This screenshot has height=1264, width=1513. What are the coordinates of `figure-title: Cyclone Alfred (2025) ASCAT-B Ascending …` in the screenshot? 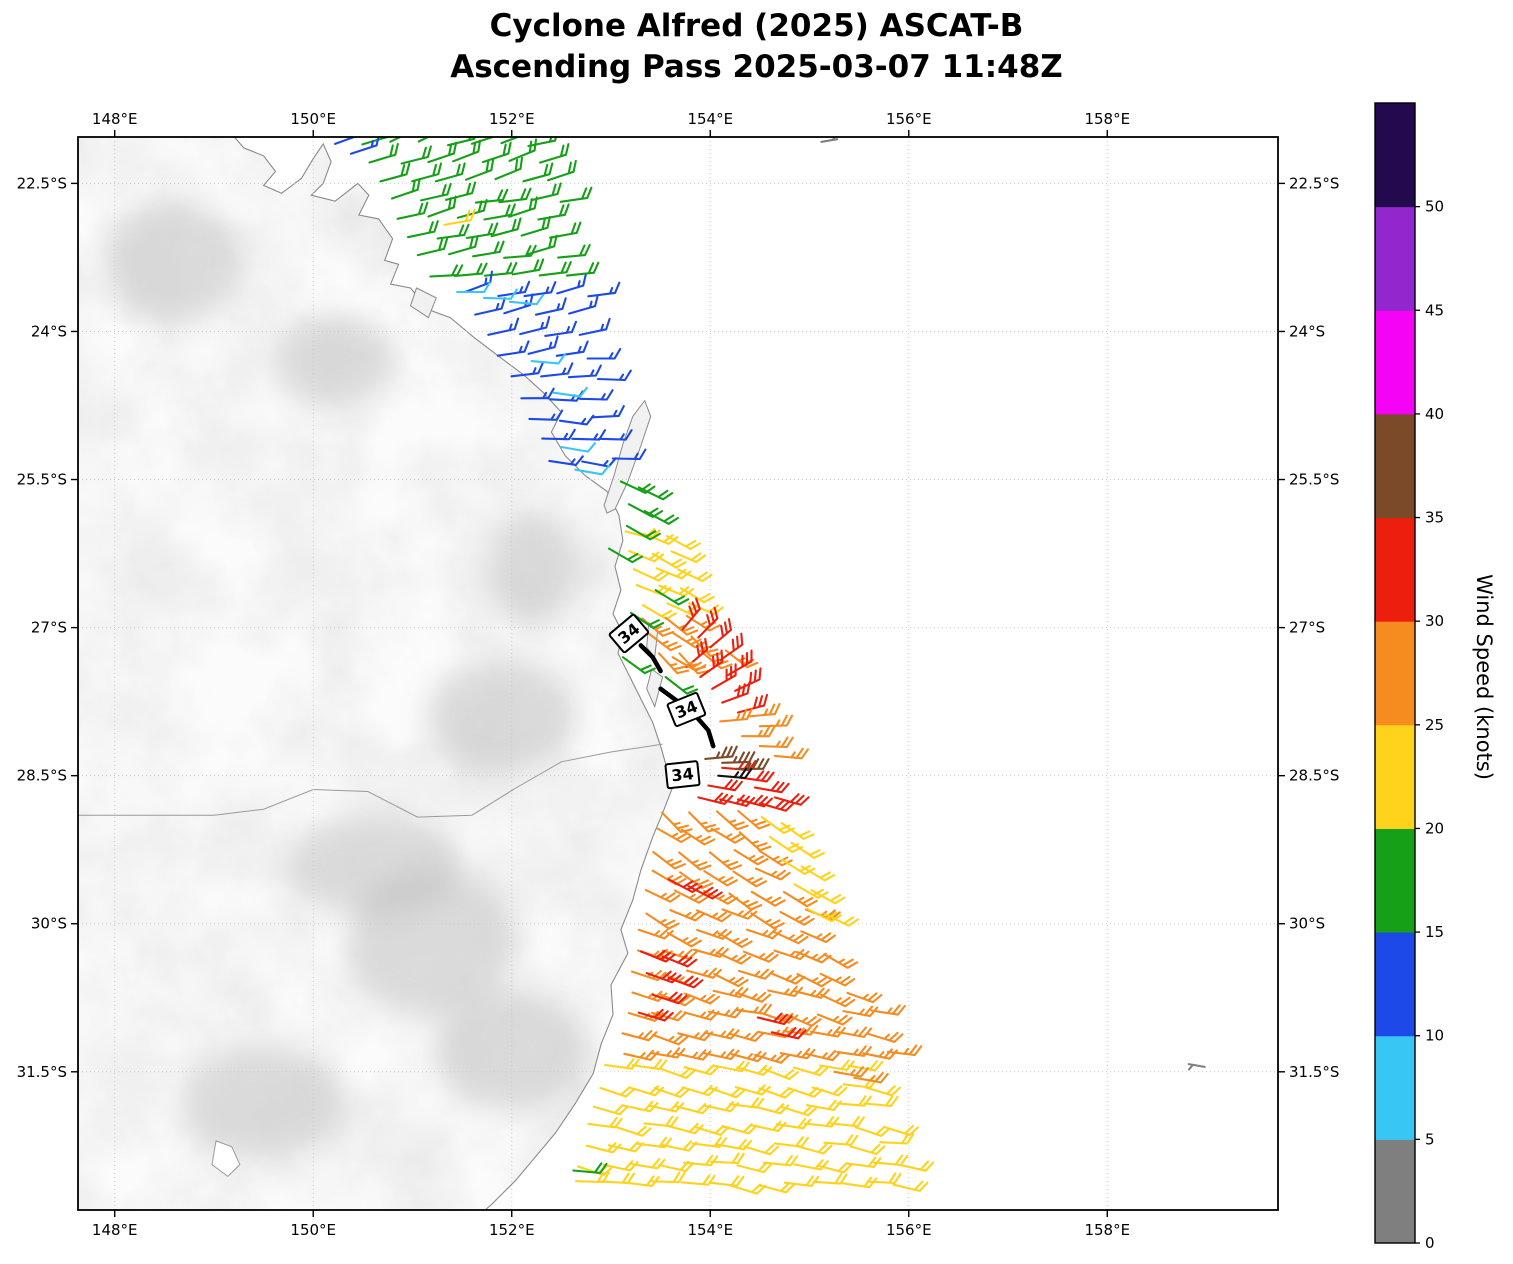 It's located at (756, 47).